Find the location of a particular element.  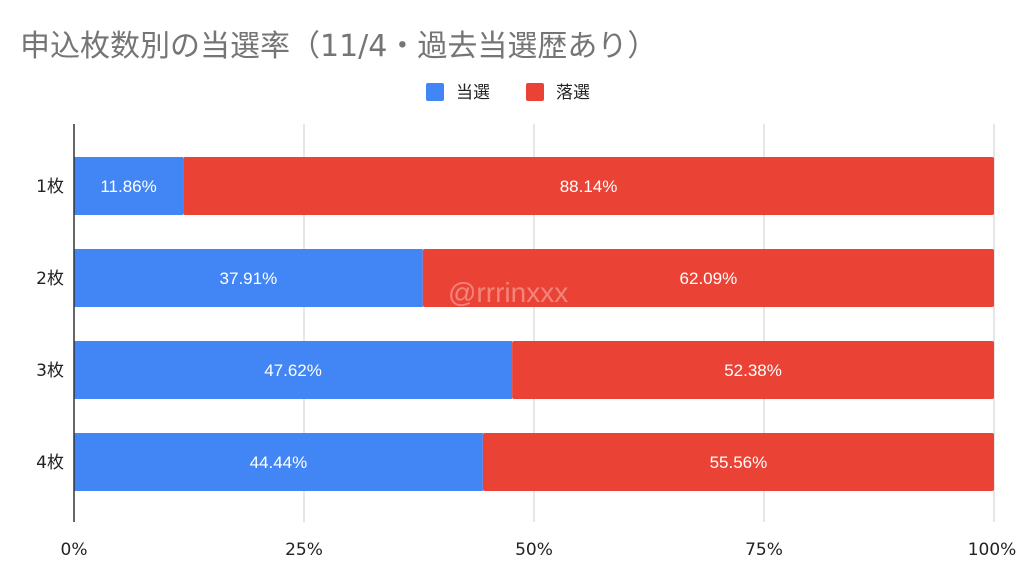

chart-title: 申込枚数別の当選率（11/4・過去当選歴あり） is located at coordinates (339, 46).